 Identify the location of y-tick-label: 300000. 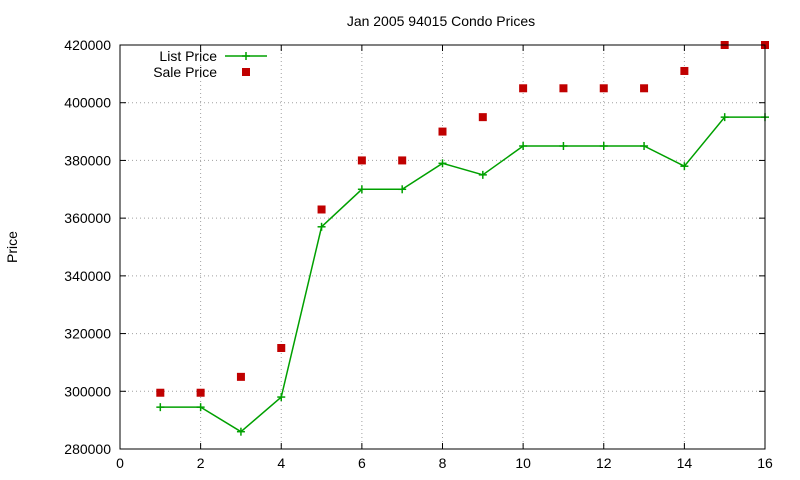
(87, 391).